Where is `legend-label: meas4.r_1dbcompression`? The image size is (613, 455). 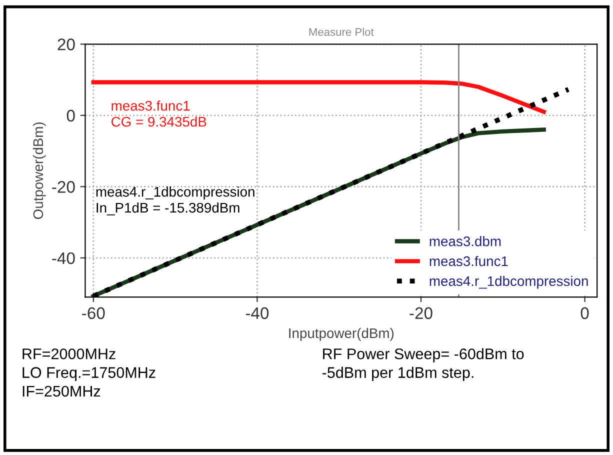
legend-label: meas4.r_1dbcompression is located at coordinates (509, 282).